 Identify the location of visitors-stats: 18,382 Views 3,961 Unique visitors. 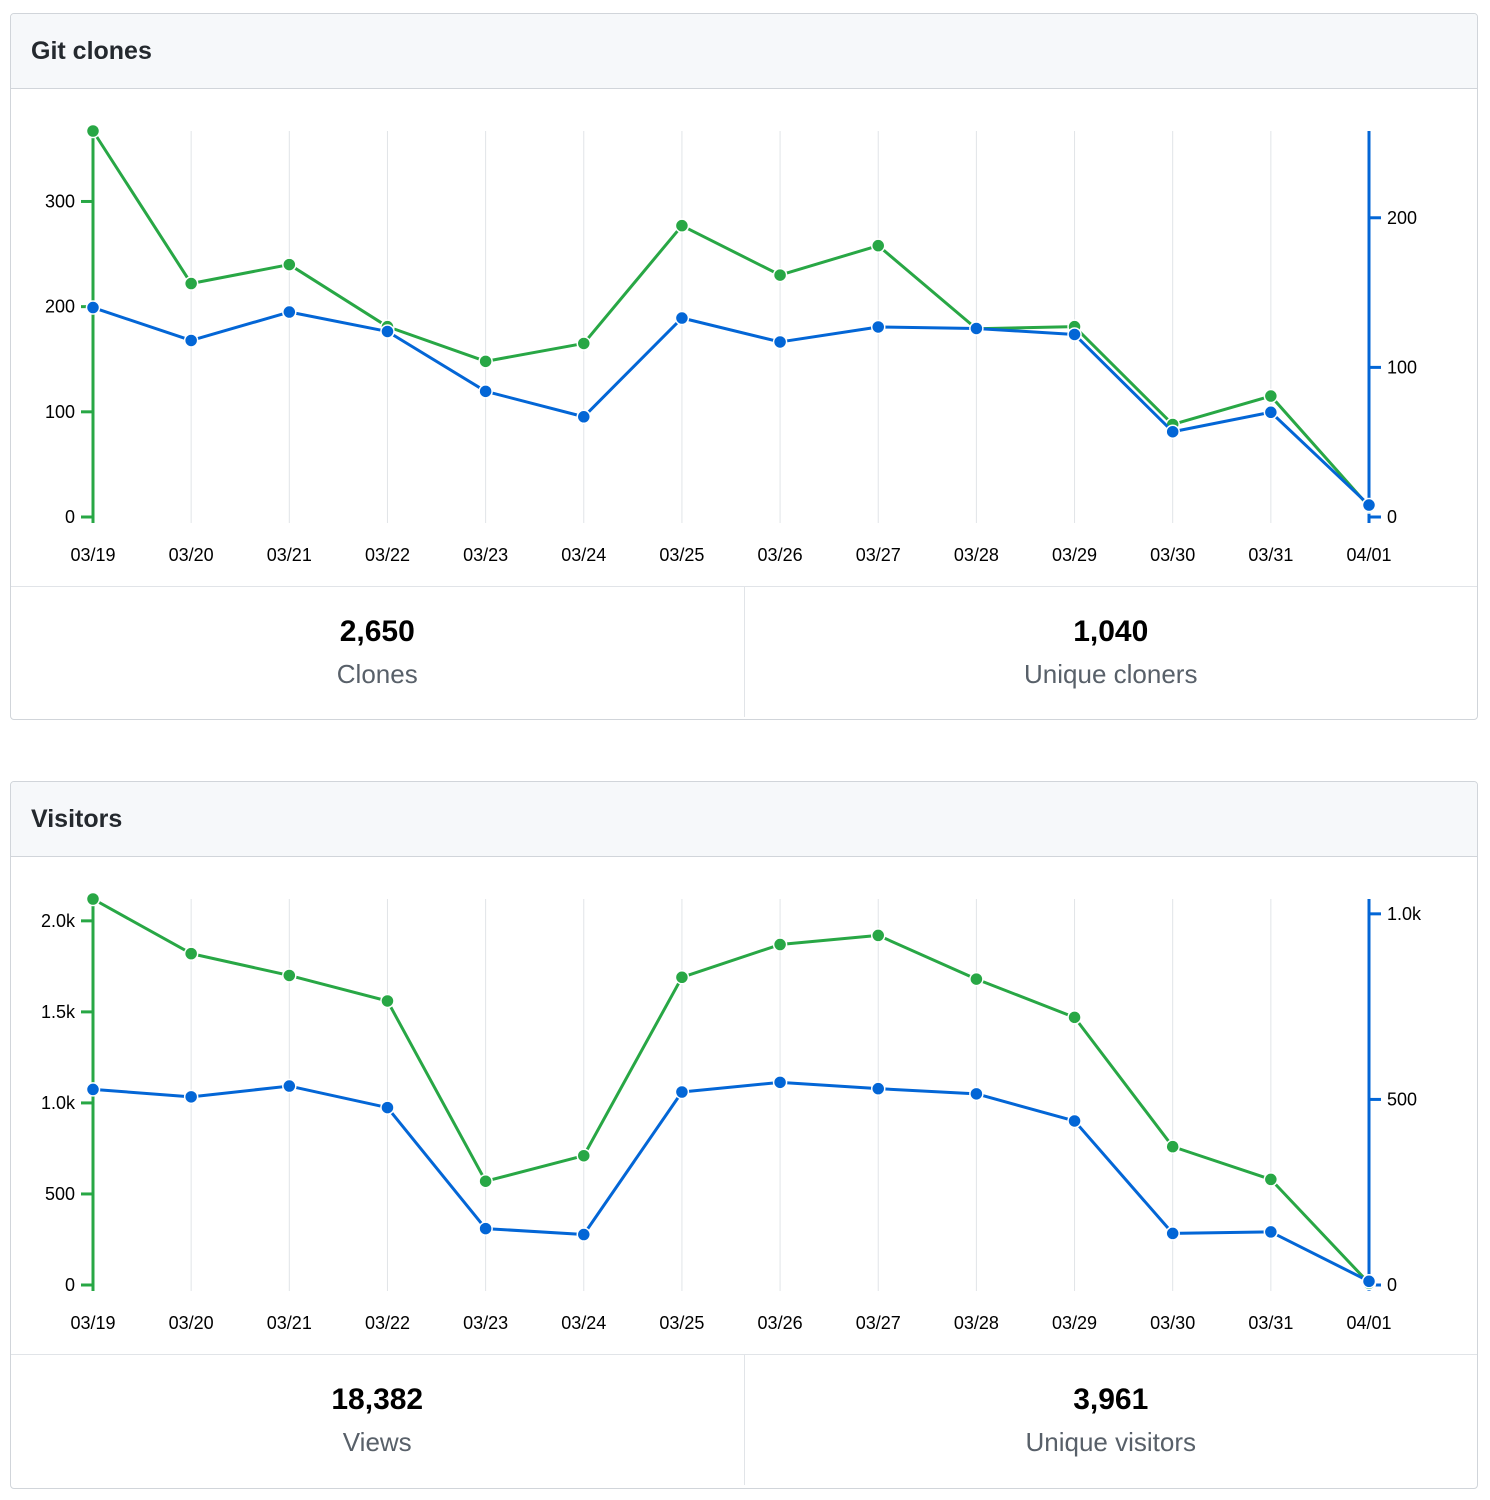
(744, 1420).